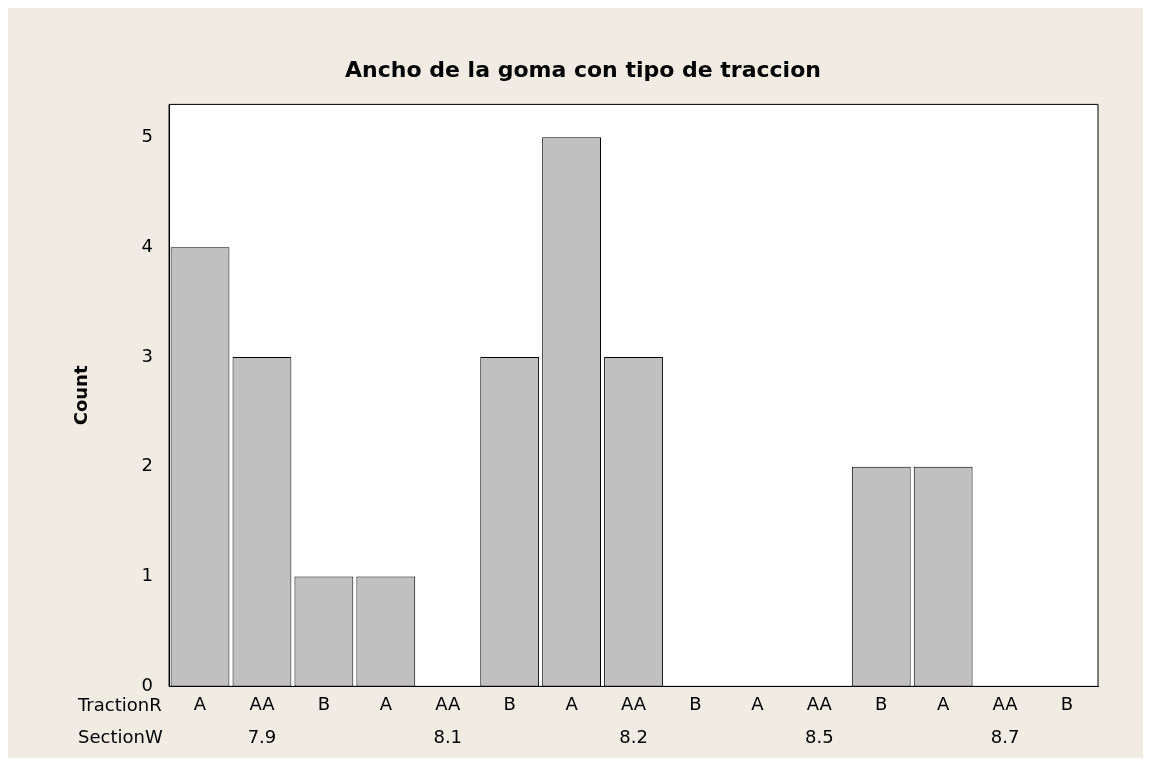 This screenshot has height=768, width=1151. Describe the element at coordinates (819, 737) in the screenshot. I see `text: 8.5` at that location.